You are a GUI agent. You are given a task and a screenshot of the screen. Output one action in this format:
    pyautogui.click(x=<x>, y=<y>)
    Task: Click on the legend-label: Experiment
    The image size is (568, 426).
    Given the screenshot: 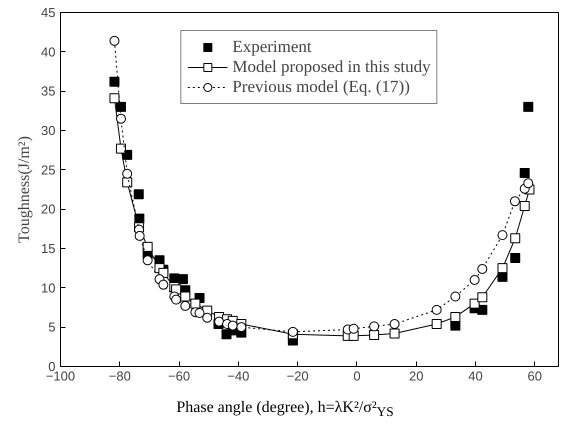 What is the action you would take?
    pyautogui.click(x=272, y=47)
    